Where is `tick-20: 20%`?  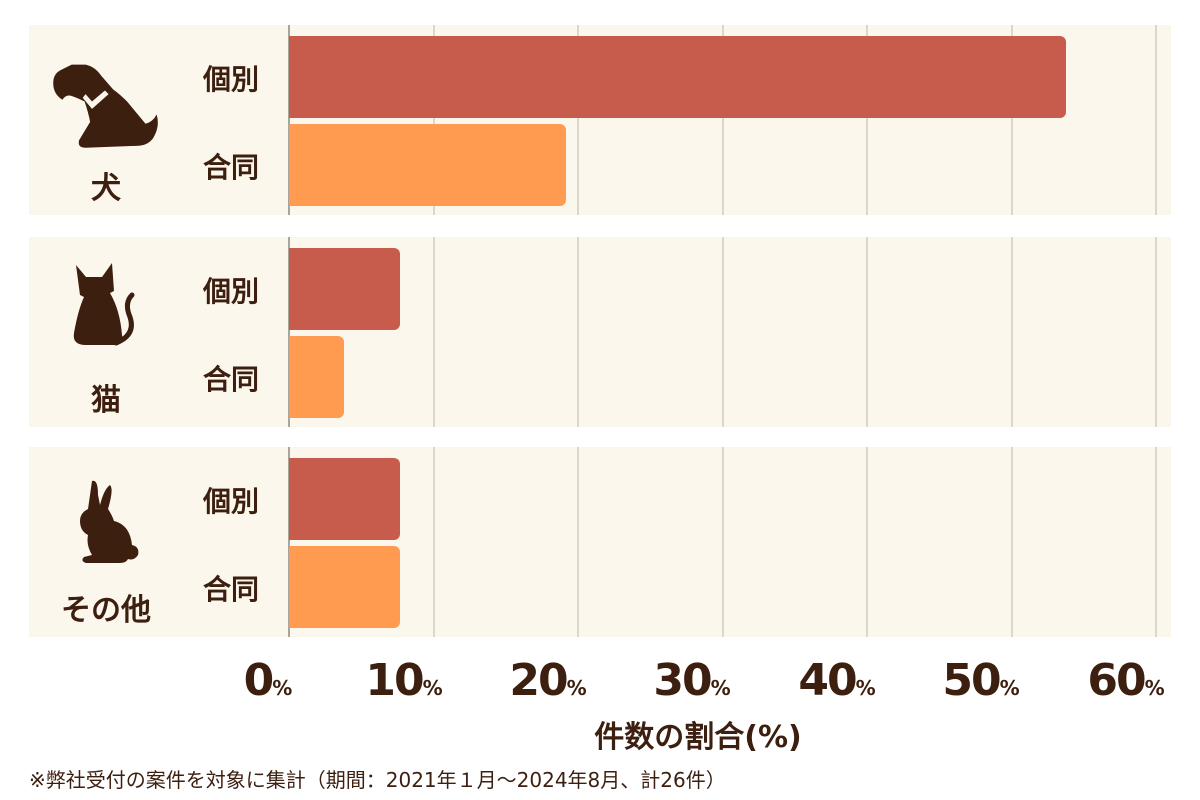 tick-20: 20% is located at coordinates (548, 680).